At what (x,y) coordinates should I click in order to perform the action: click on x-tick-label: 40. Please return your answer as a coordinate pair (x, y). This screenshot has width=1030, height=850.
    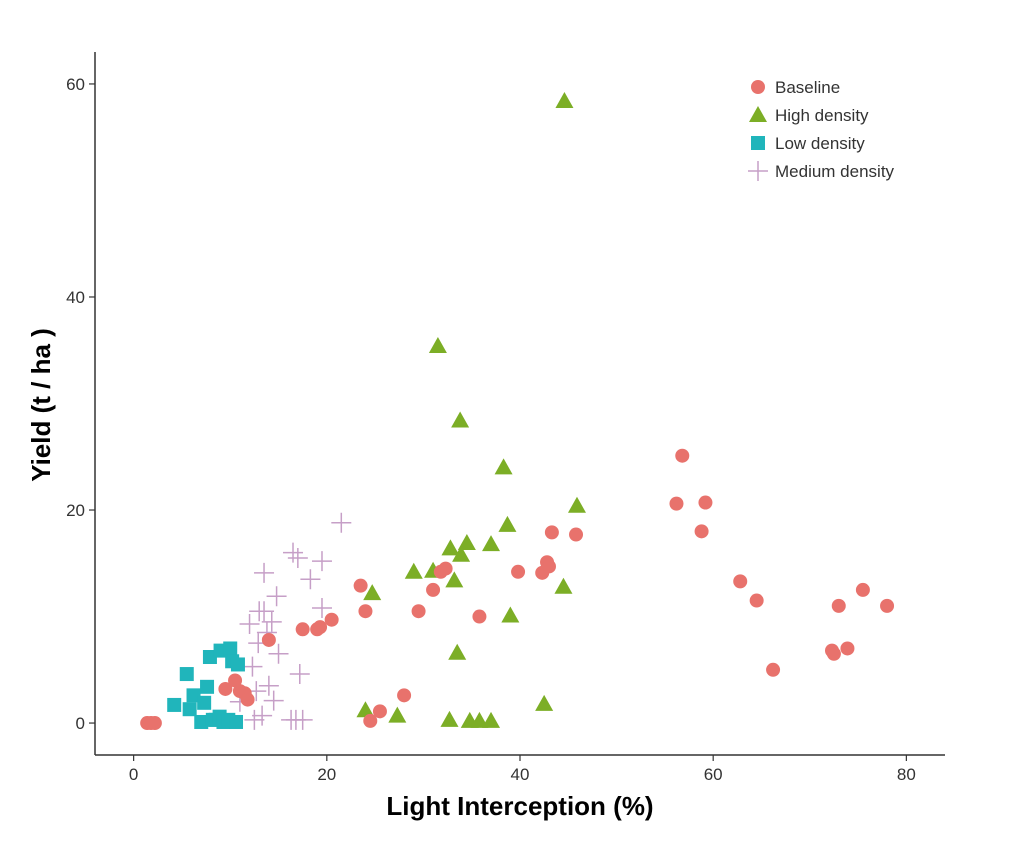
    Looking at the image, I should click on (520, 774).